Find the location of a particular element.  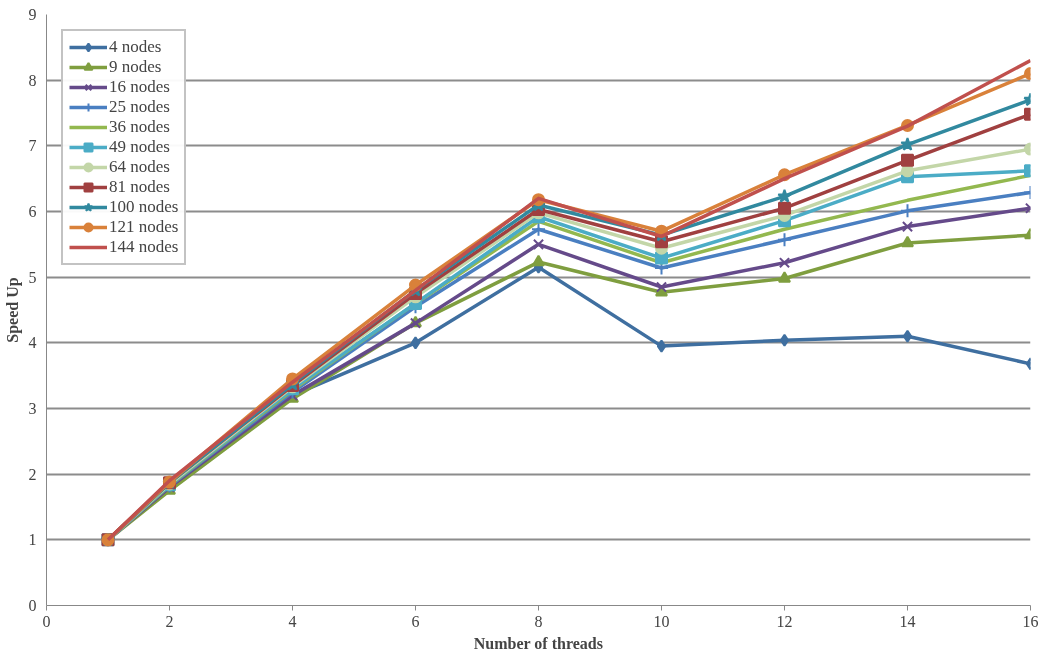

x-axis-title: Number of threads is located at coordinates (538, 643).